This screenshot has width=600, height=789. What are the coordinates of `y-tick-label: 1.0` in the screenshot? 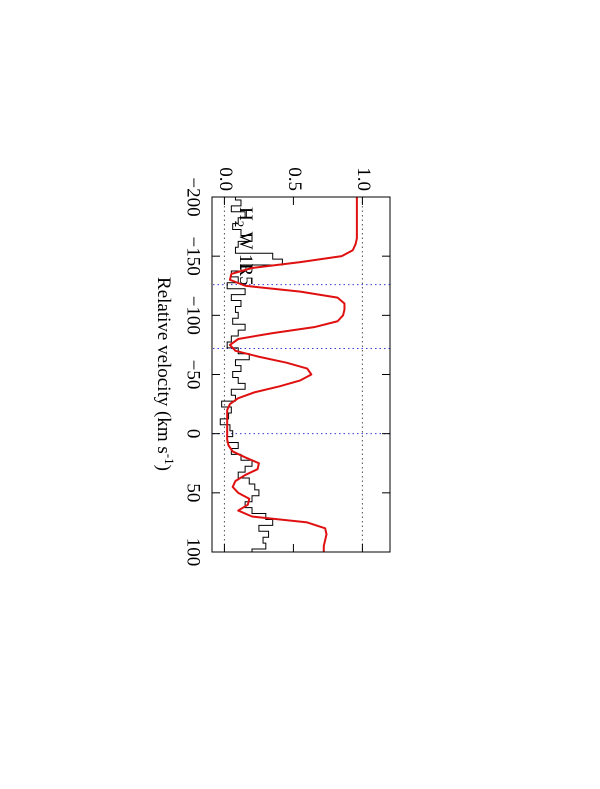 It's located at (363, 179).